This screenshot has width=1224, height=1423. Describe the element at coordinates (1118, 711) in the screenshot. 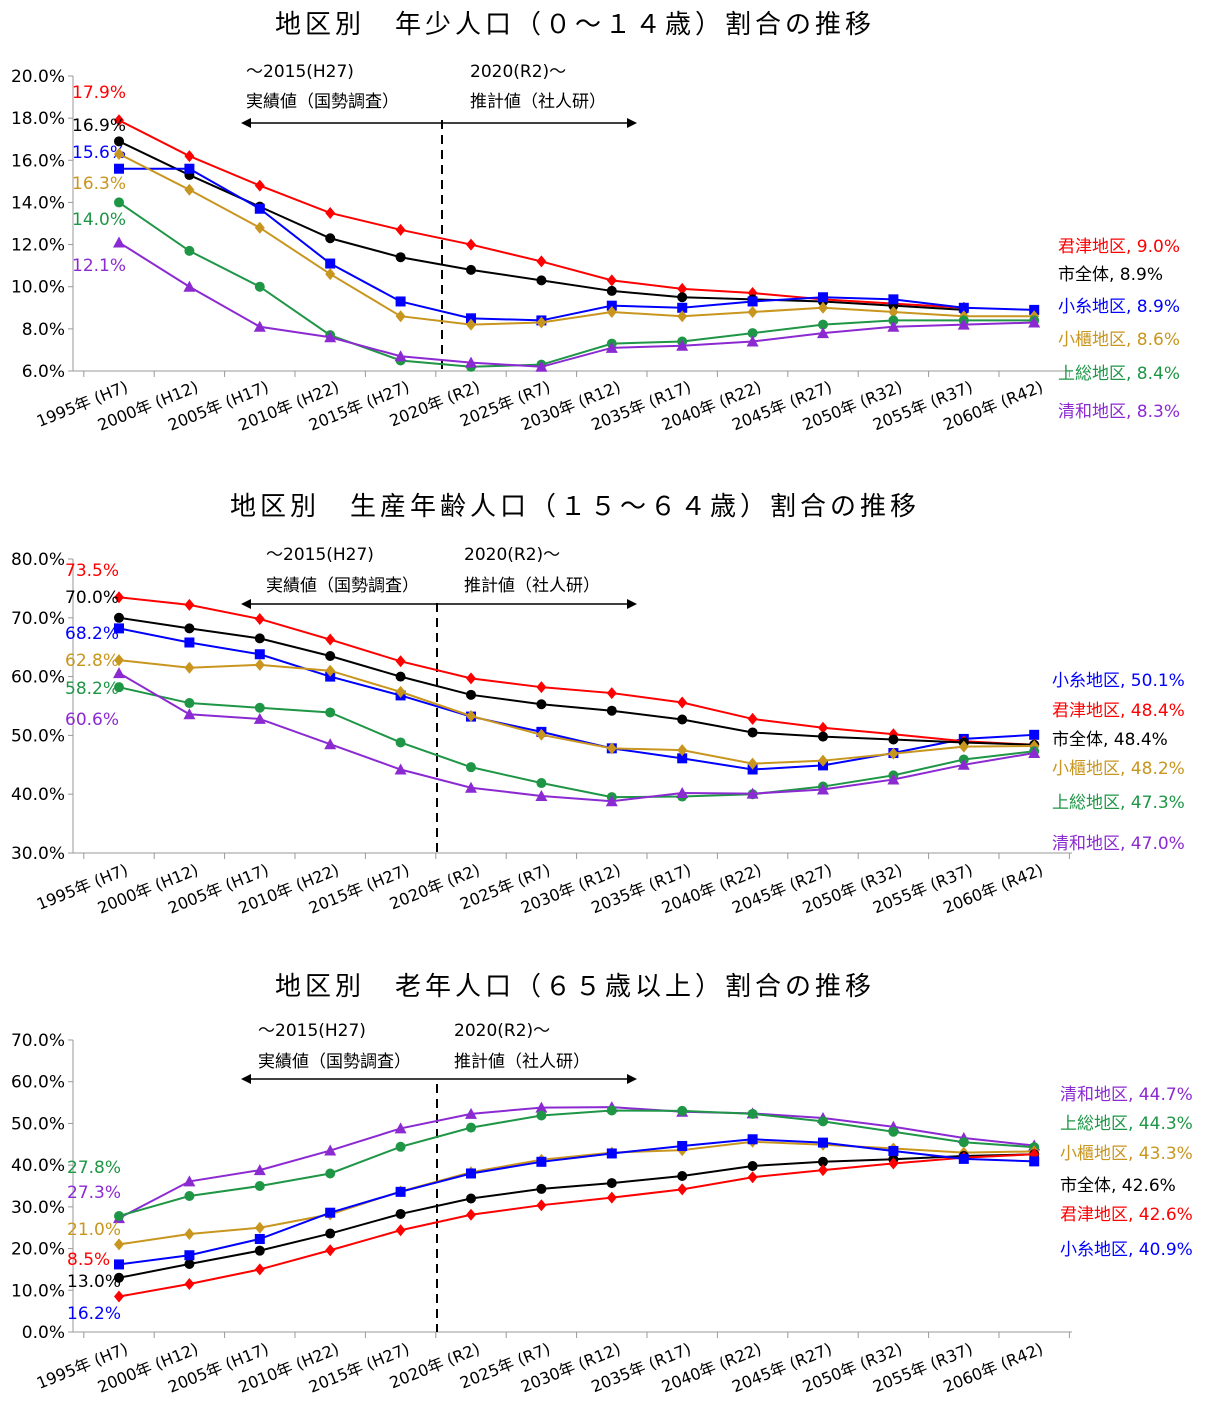

I see `series-end-label: 君津地区, 48.4%` at that location.